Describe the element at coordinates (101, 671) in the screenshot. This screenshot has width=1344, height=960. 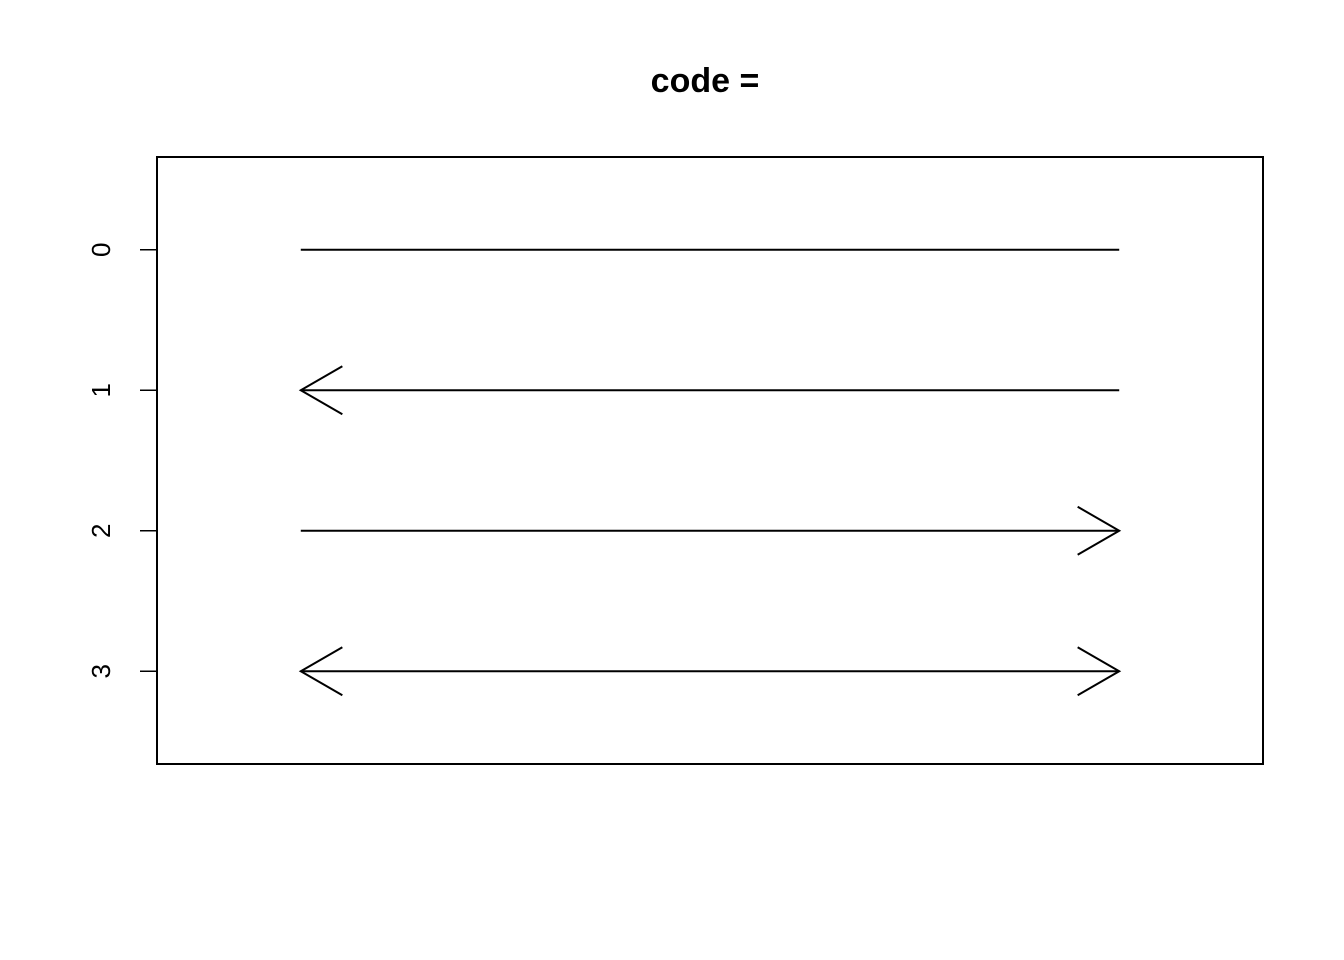
I see `y-tick-label: 3` at that location.